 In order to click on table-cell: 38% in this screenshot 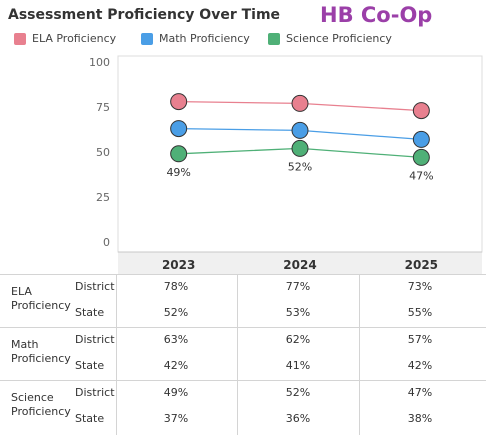, I will do `click(420, 418)`.